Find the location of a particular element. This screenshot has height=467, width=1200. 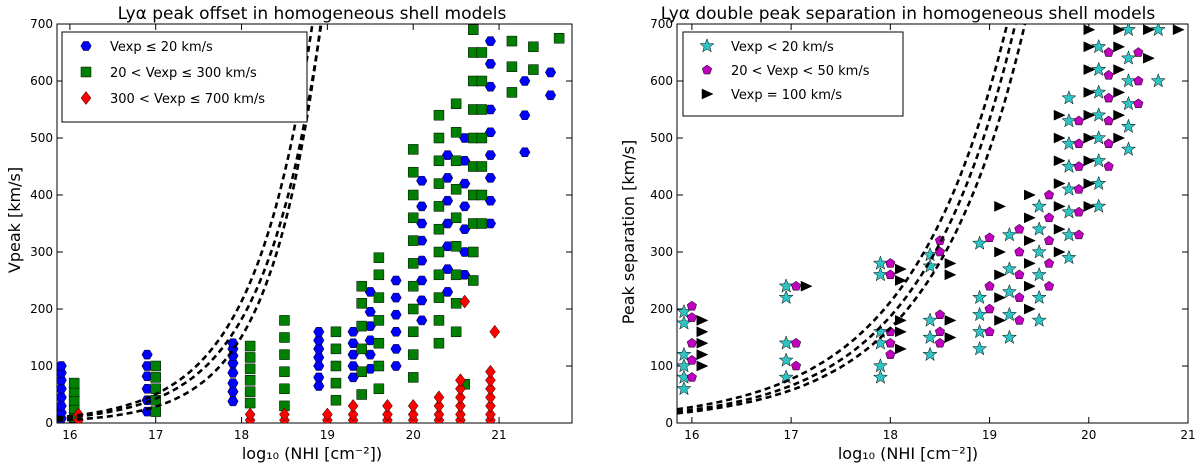

y-tick-label: 0 is located at coordinates (49, 423).